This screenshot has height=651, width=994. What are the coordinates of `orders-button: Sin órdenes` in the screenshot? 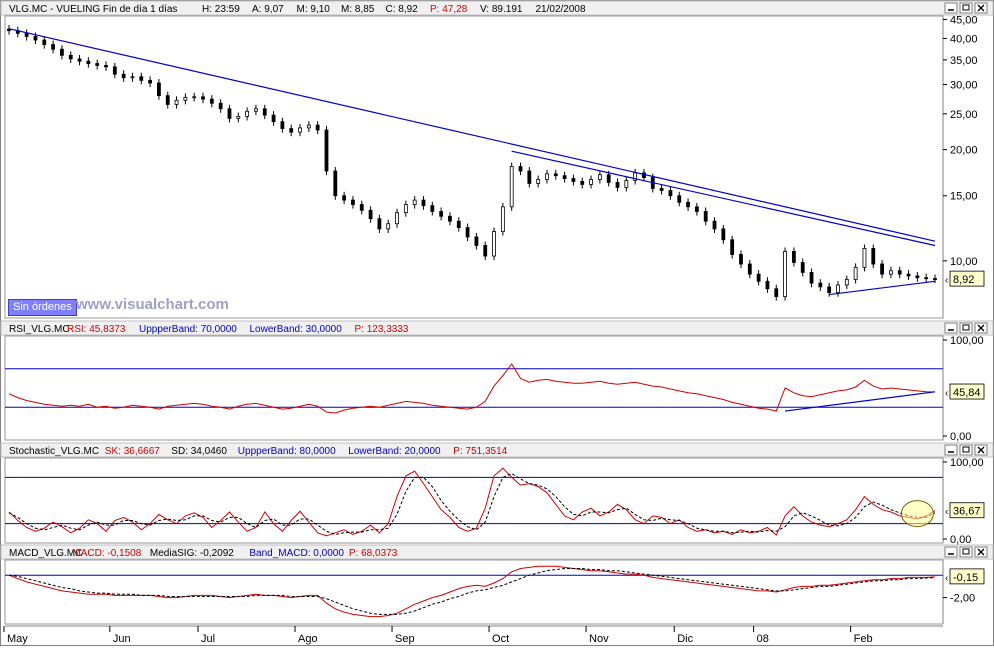 It's located at (42, 307).